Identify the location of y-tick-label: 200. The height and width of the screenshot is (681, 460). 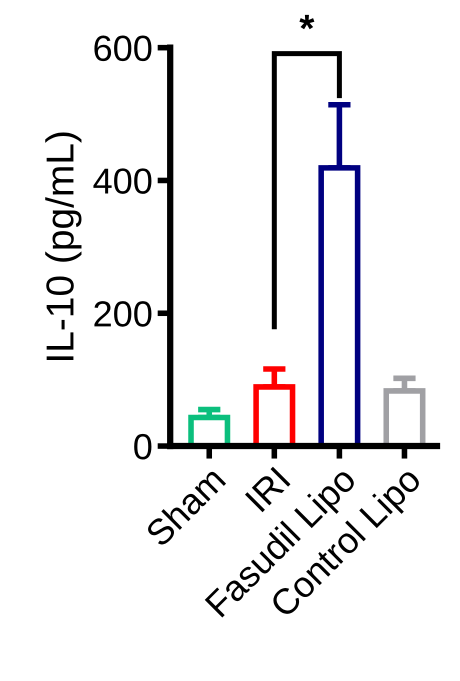
(123, 314).